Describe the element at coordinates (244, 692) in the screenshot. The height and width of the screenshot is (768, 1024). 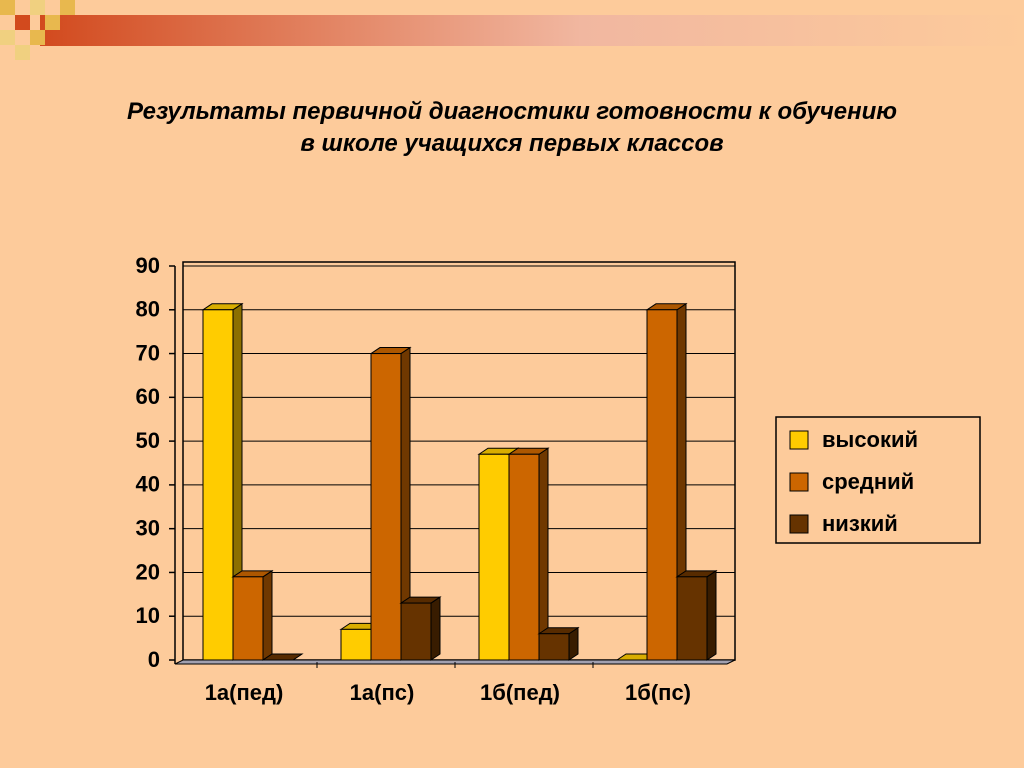
I see `x-tick-label: 1а(пед)` at that location.